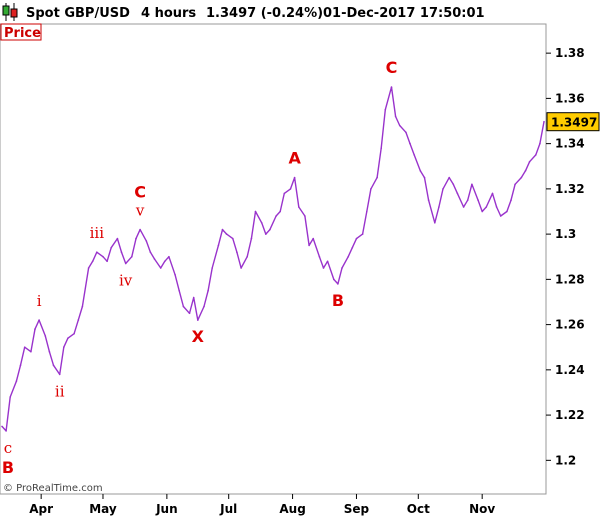  I want to click on wave-label: X, so click(198, 336).